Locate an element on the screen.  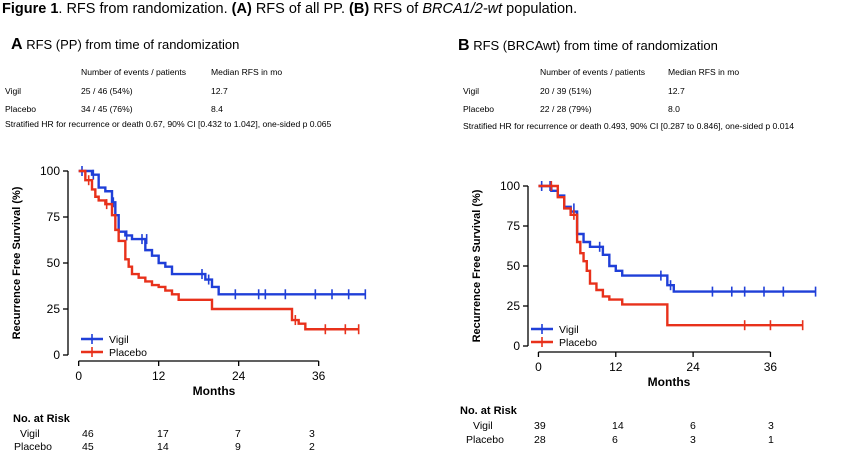
figure-title-b: (B) is located at coordinates (359, 9).